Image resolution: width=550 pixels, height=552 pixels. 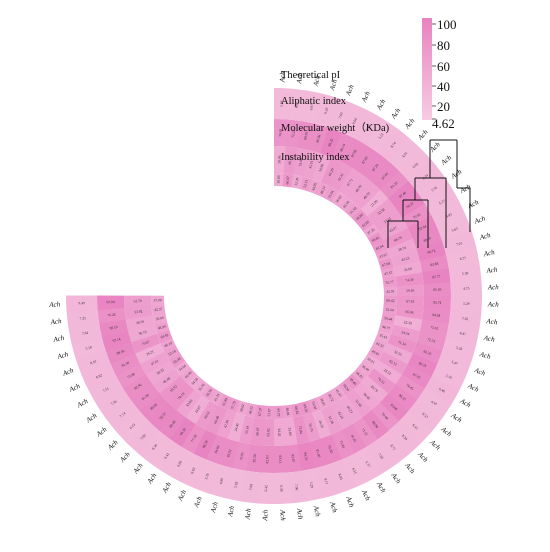 I want to click on cell-value-label: 6.56, so click(x=154, y=447).